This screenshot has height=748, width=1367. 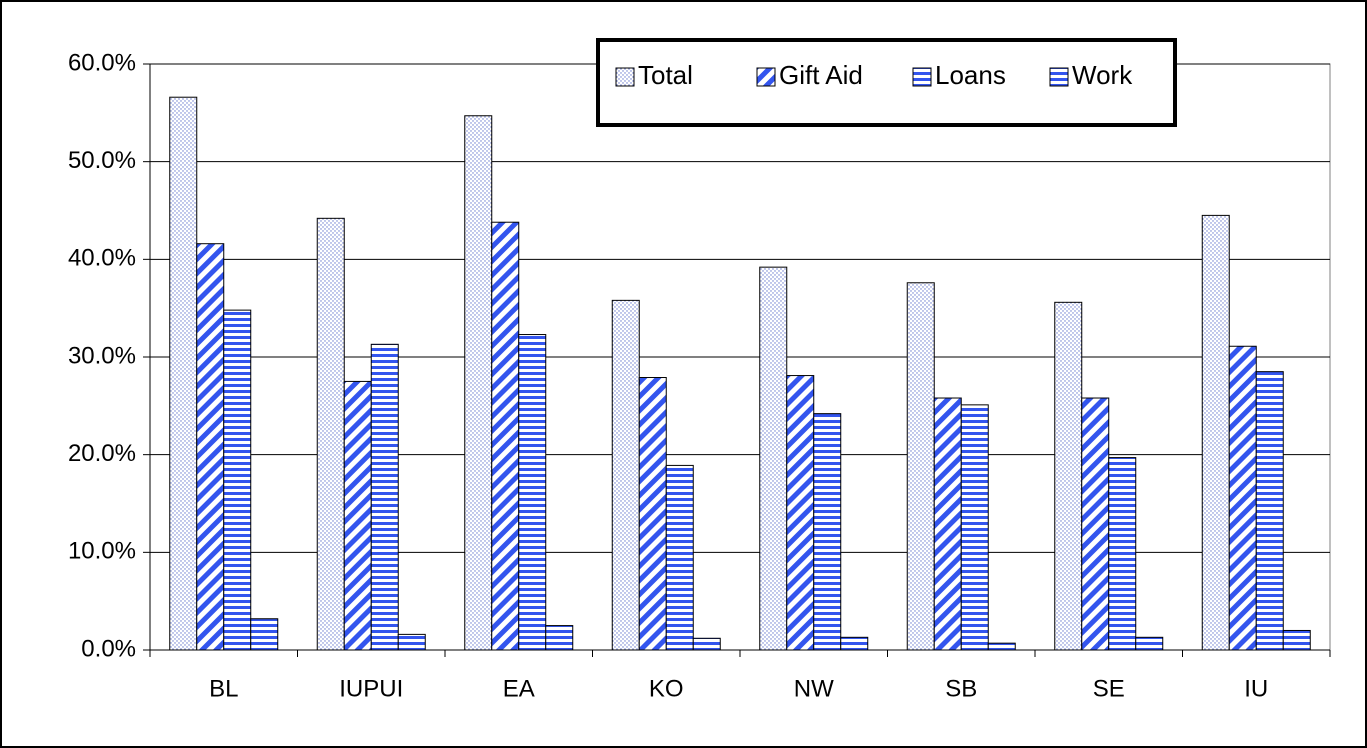 I want to click on x-tick-label: IUPUI, so click(x=371, y=688).